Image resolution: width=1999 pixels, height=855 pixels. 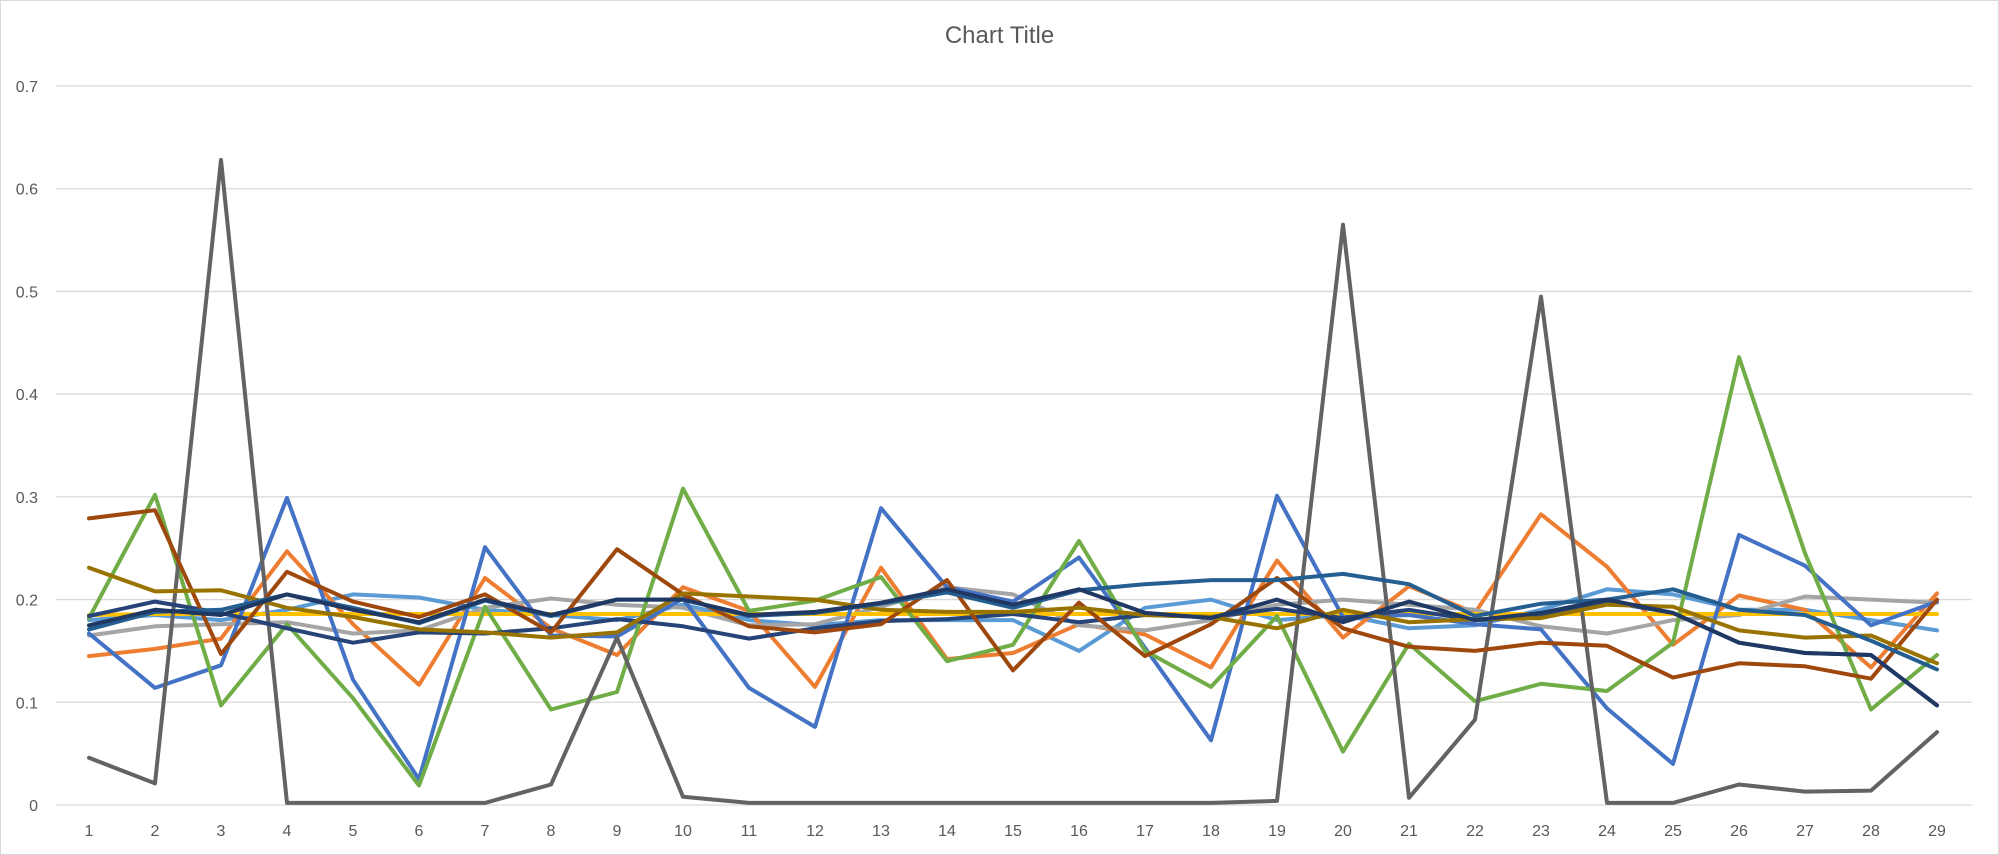 What do you see at coordinates (27, 601) in the screenshot?
I see `y-tick-label: 0.2` at bounding box center [27, 601].